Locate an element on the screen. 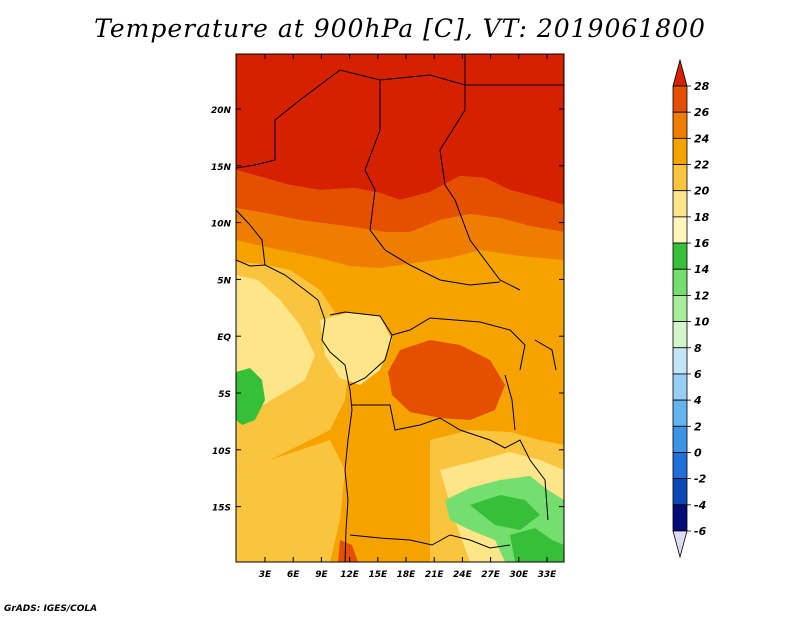  colorbar-label: -2 is located at coordinates (700, 479).